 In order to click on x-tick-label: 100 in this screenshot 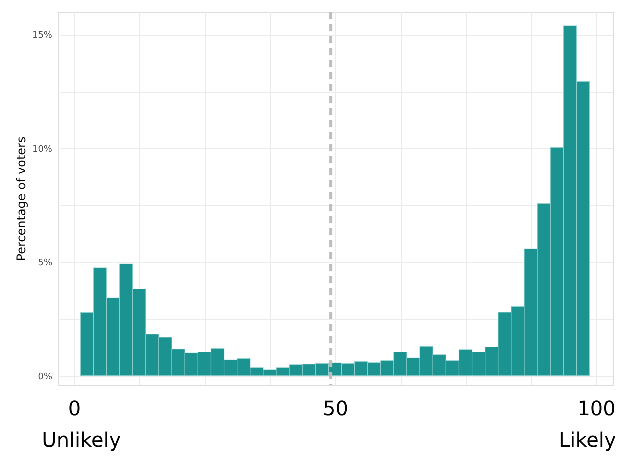, I will do `click(597, 408)`.